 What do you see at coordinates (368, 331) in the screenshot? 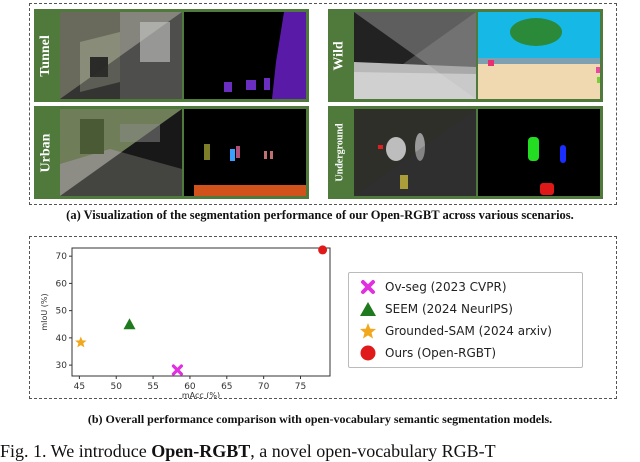
I see `star-marker-icon` at bounding box center [368, 331].